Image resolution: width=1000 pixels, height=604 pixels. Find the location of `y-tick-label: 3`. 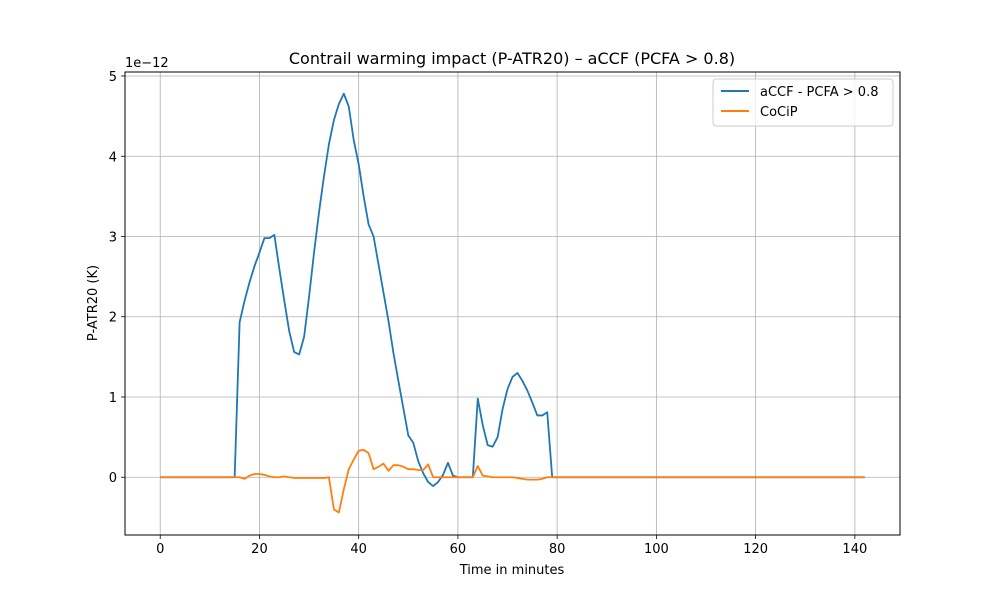

y-tick-label: 3 is located at coordinates (113, 237).